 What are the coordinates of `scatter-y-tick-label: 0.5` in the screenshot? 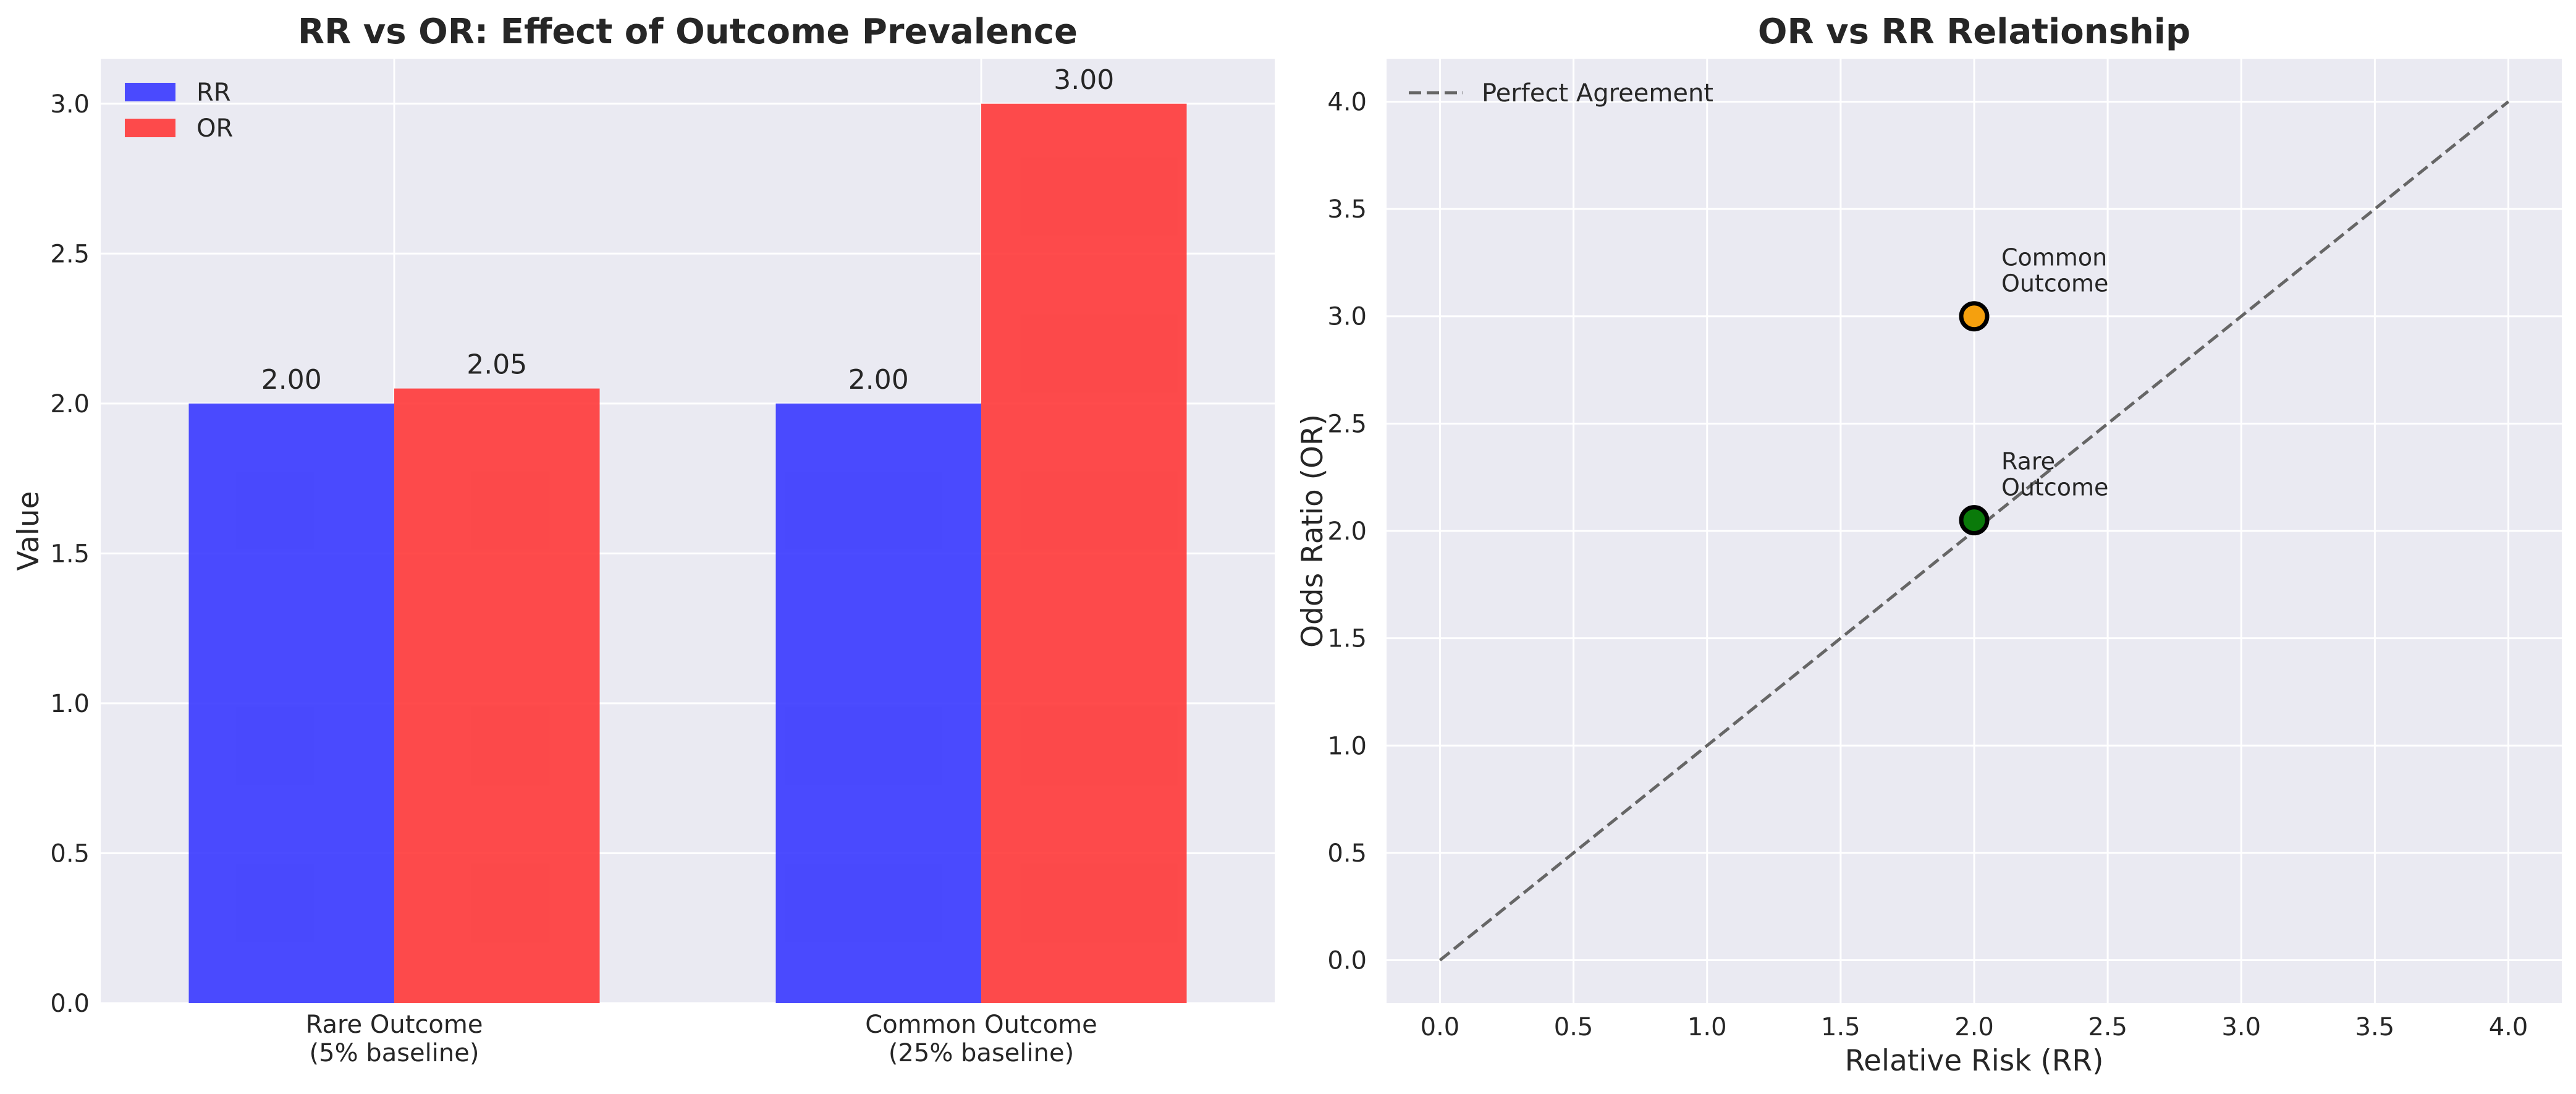 It's located at (1347, 853).